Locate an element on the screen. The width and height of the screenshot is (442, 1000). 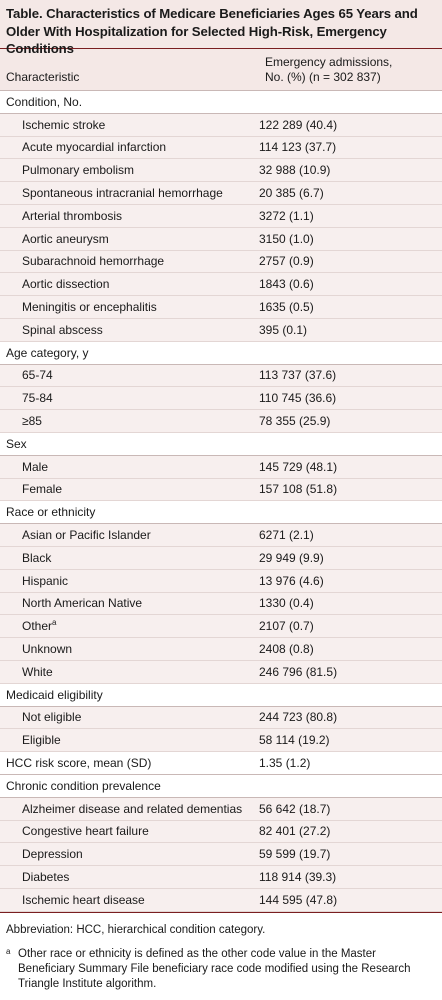
row-value: 244 723 (80.8) is located at coordinates (298, 717).